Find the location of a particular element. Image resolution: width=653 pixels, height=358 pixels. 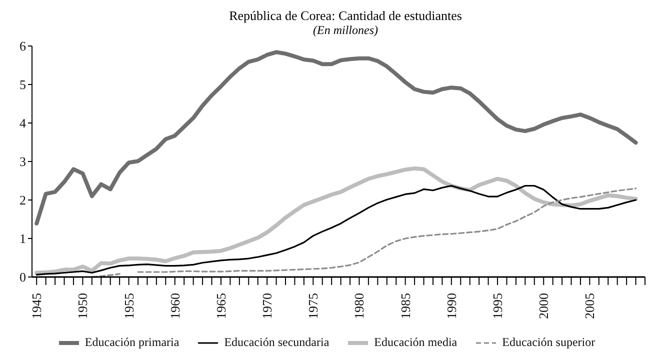

chart-subtitle: (En millones) is located at coordinates (345, 30).